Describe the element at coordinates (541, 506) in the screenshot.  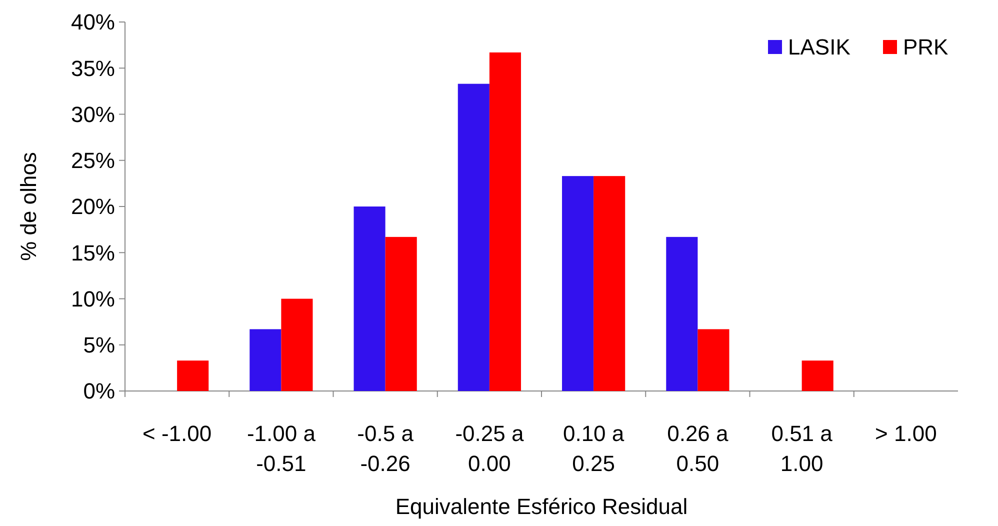
I see `x-axis-title: Equivalente Esférico Residual` at that location.